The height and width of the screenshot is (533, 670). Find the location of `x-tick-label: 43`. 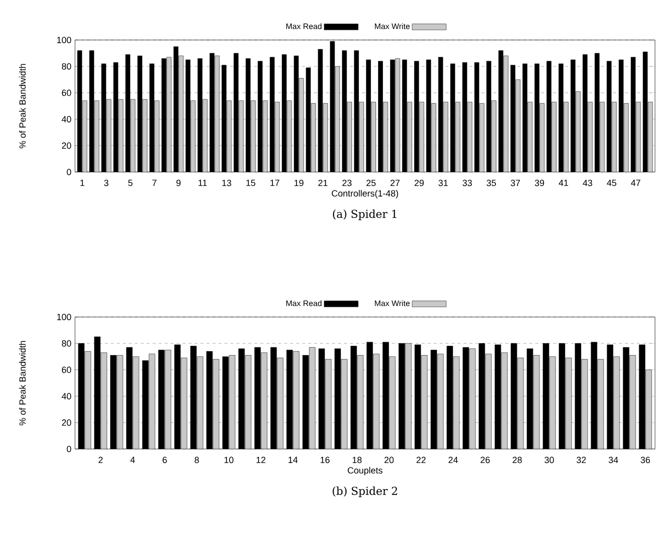

x-tick-label: 43 is located at coordinates (587, 183).